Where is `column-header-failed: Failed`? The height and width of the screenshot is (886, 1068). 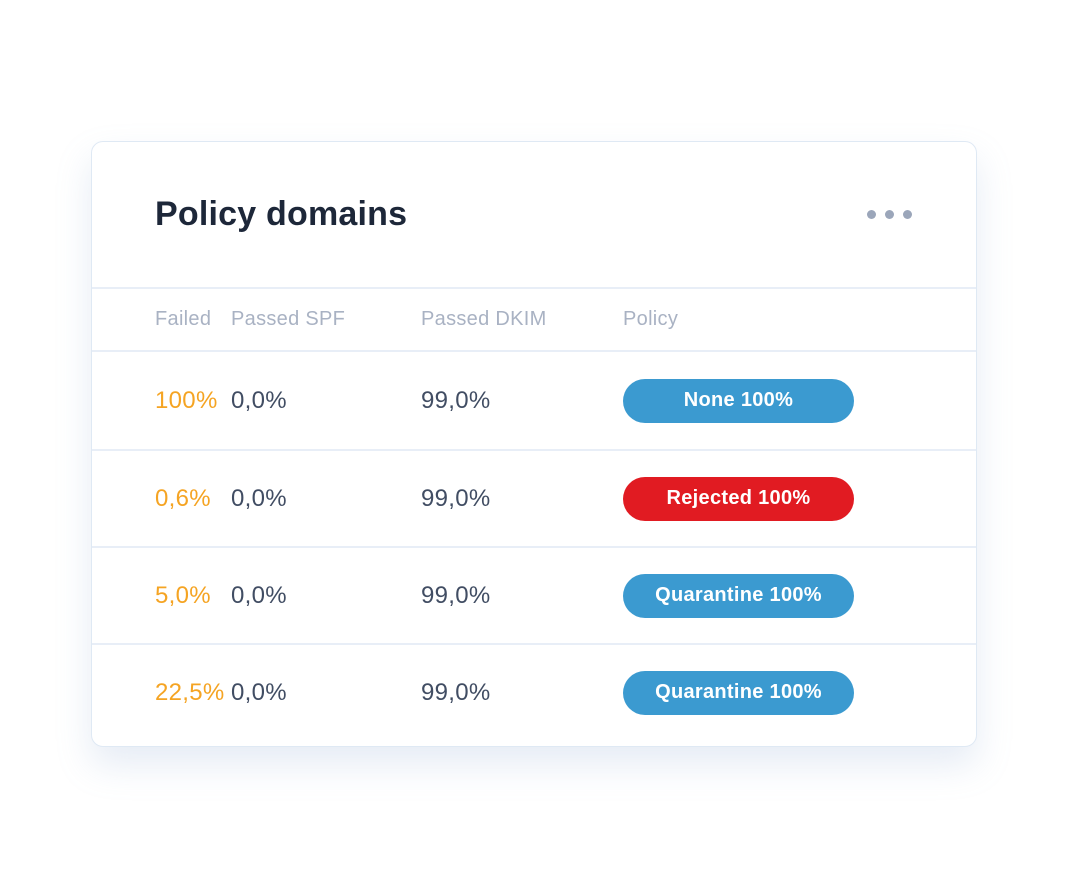
column-header-failed: Failed is located at coordinates (183, 319).